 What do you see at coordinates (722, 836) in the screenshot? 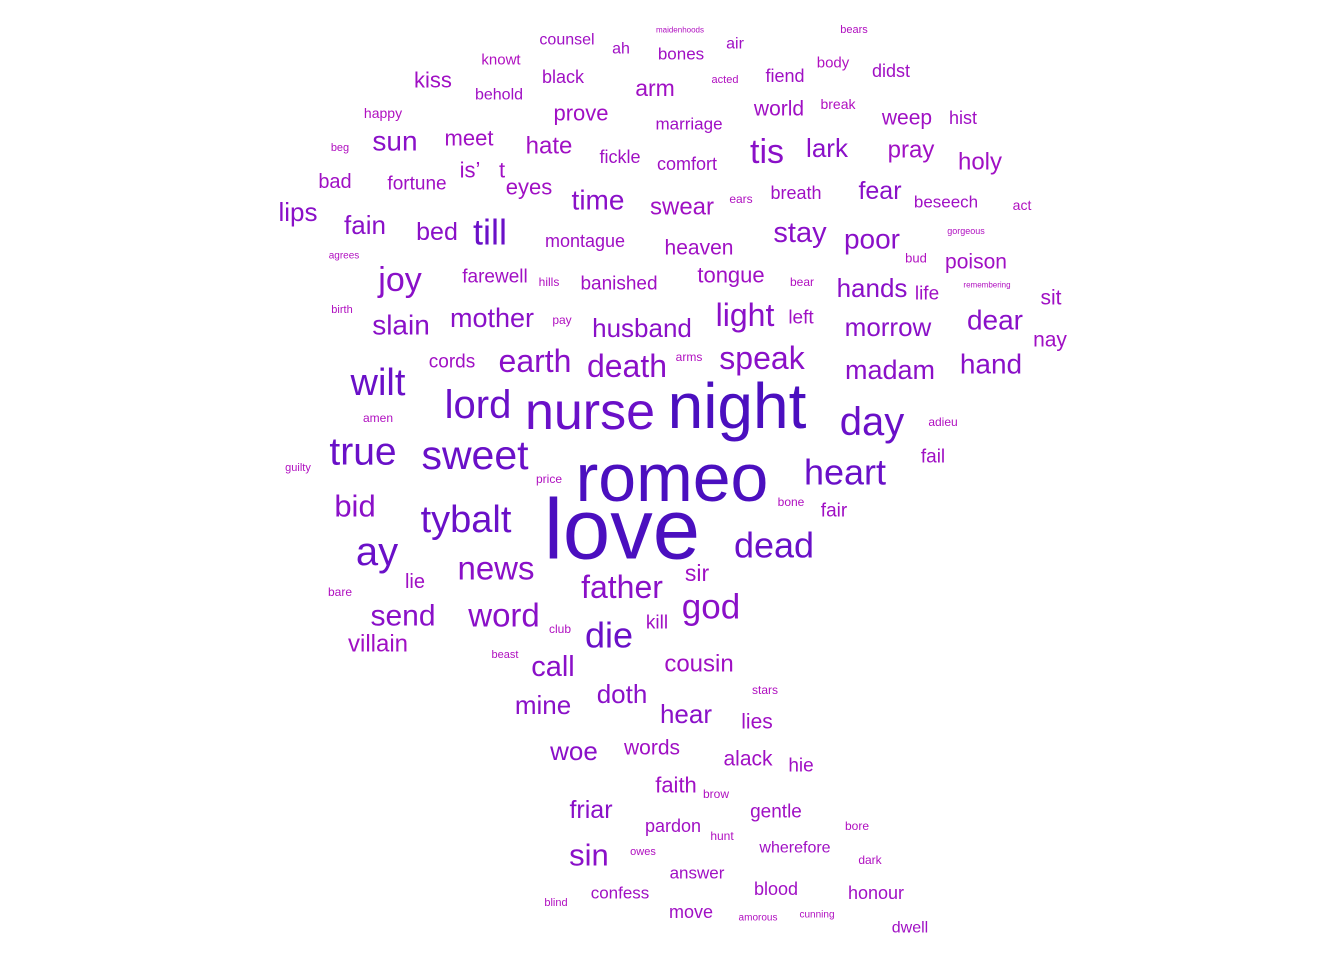
I see `word-hunt-label: hunt` at bounding box center [722, 836].